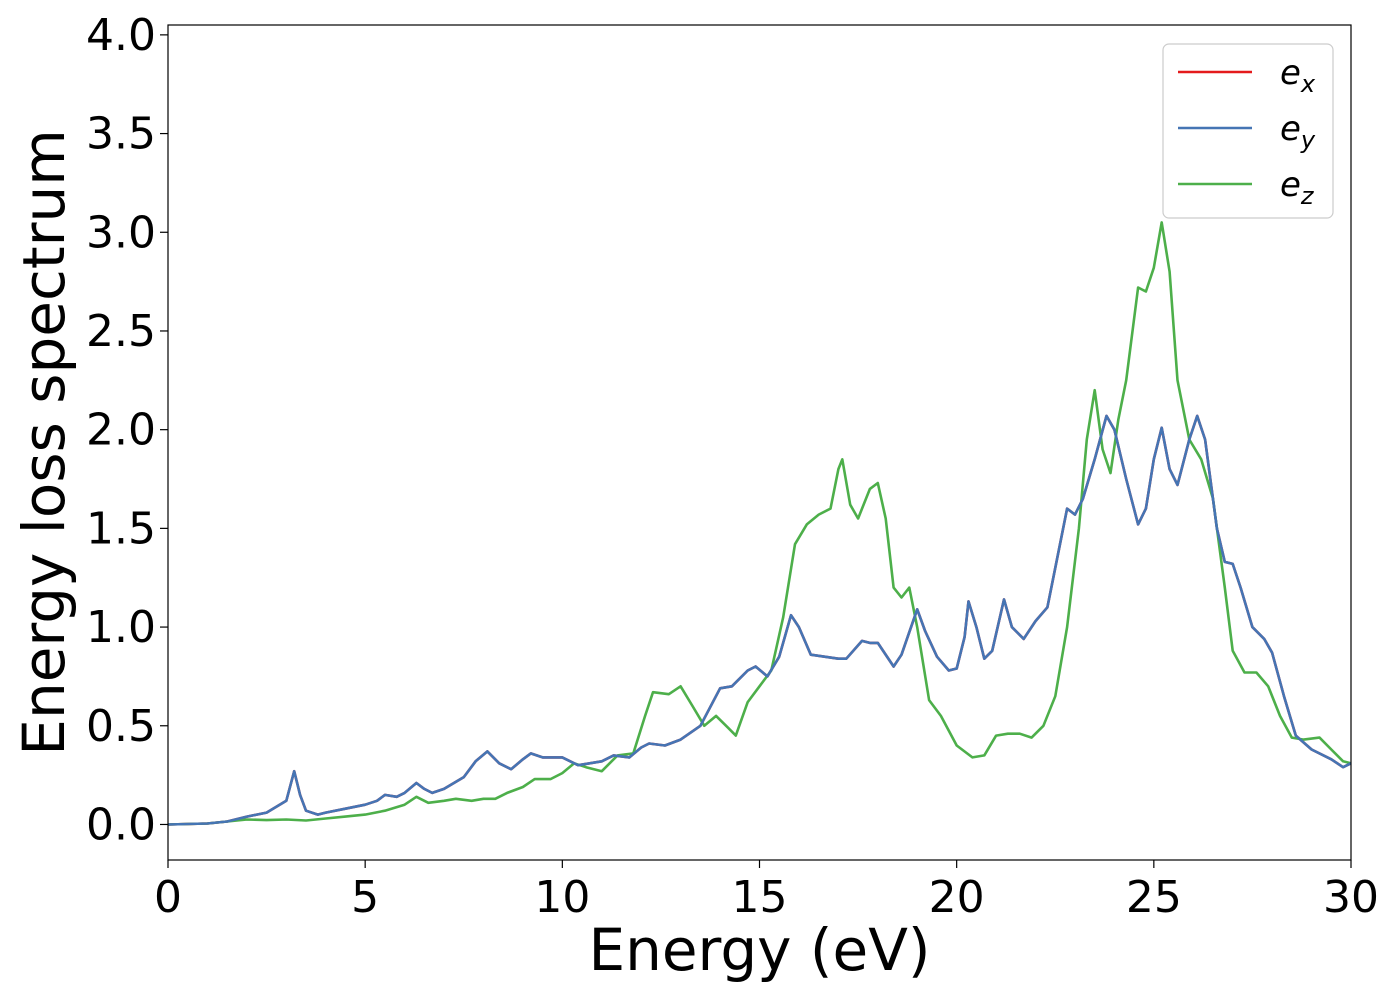  What do you see at coordinates (168, 897) in the screenshot?
I see `x-tick-label: 0` at bounding box center [168, 897].